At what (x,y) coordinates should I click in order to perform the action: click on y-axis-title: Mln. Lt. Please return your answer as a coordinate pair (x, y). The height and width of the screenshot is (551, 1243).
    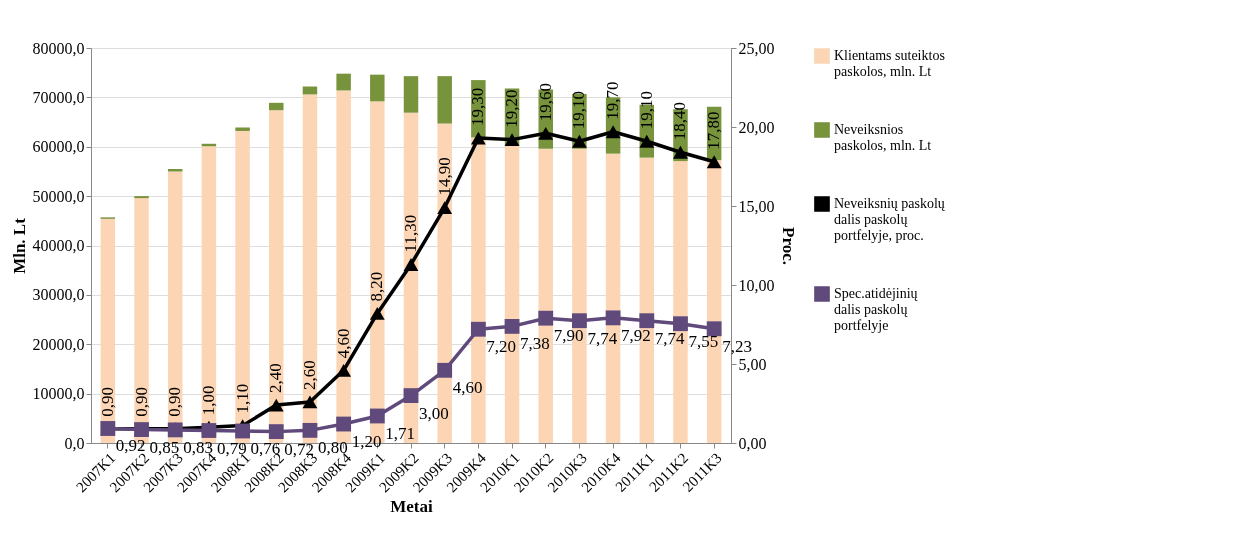
    Looking at the image, I should click on (19, 245).